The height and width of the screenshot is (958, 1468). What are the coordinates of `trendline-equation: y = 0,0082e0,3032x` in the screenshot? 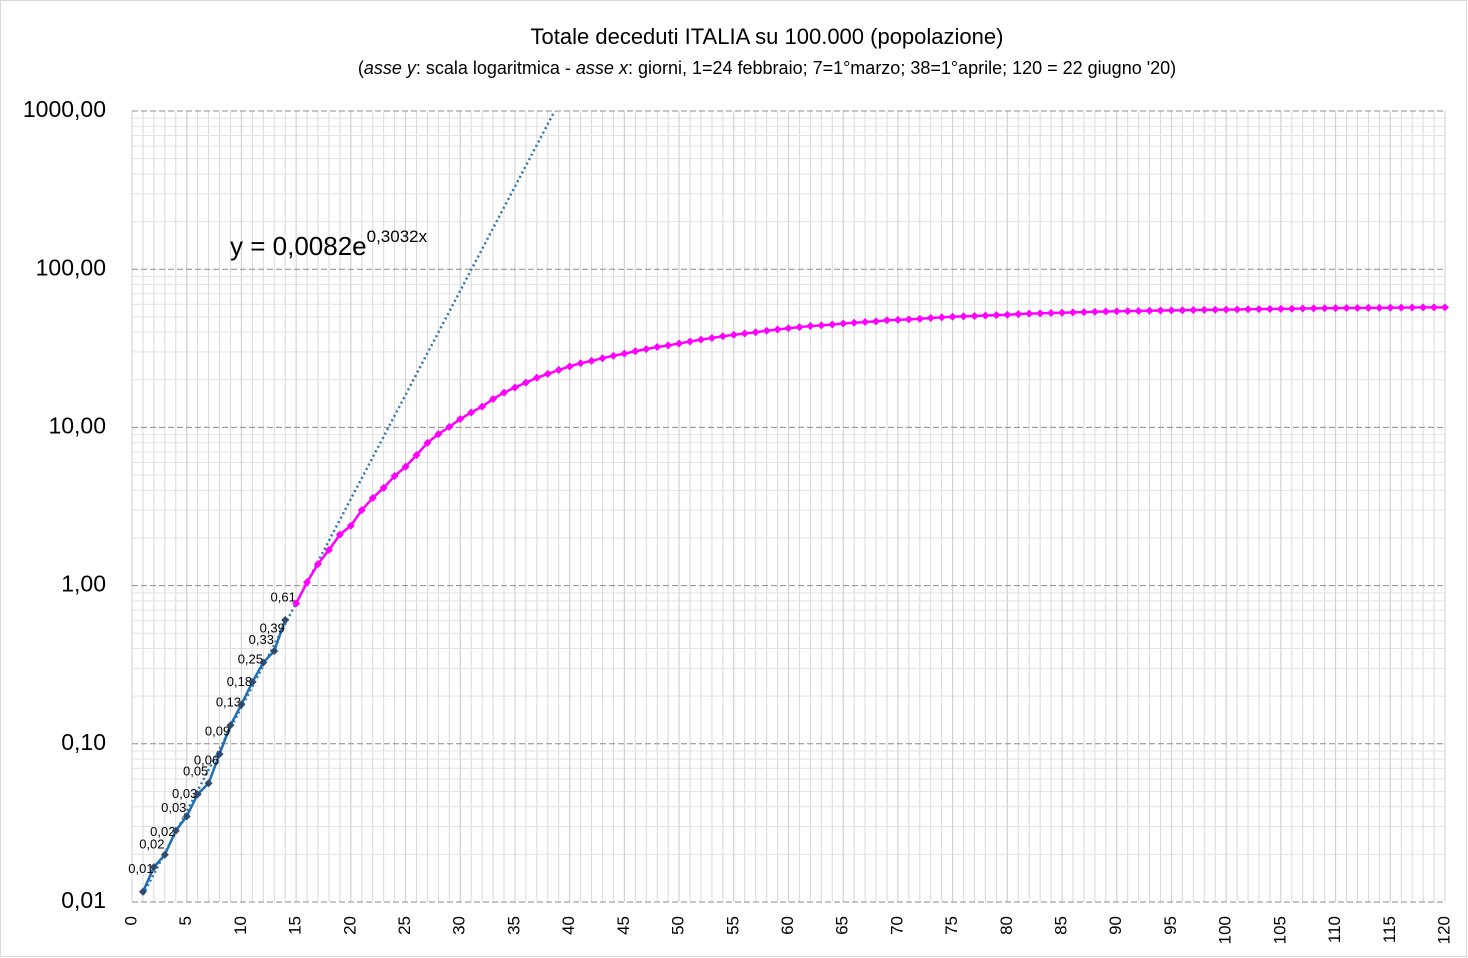 It's located at (329, 243).